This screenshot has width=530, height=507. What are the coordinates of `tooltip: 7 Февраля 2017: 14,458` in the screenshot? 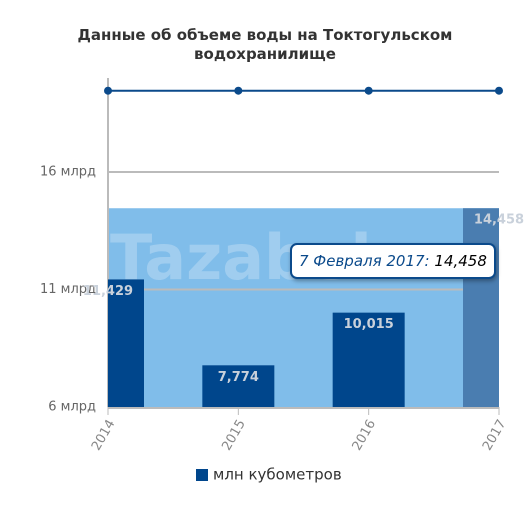 It's located at (393, 261).